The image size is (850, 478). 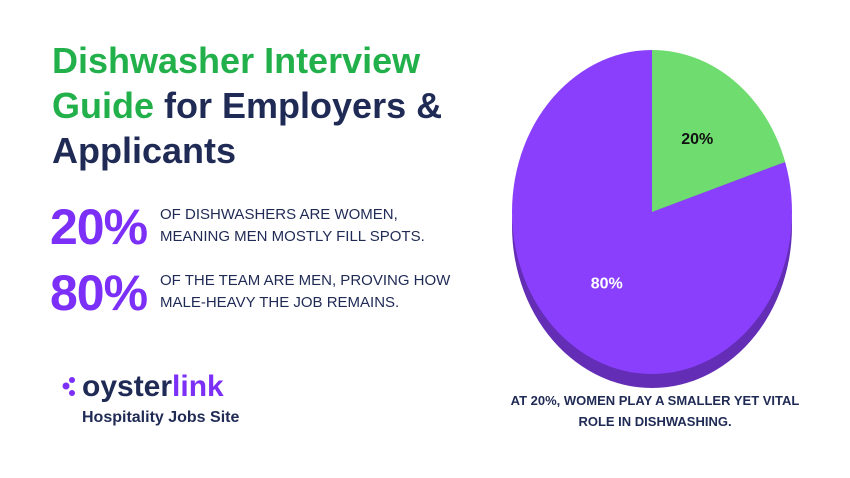 What do you see at coordinates (247, 128) in the screenshot?
I see `title-rest: for Employers & Applicants` at bounding box center [247, 128].